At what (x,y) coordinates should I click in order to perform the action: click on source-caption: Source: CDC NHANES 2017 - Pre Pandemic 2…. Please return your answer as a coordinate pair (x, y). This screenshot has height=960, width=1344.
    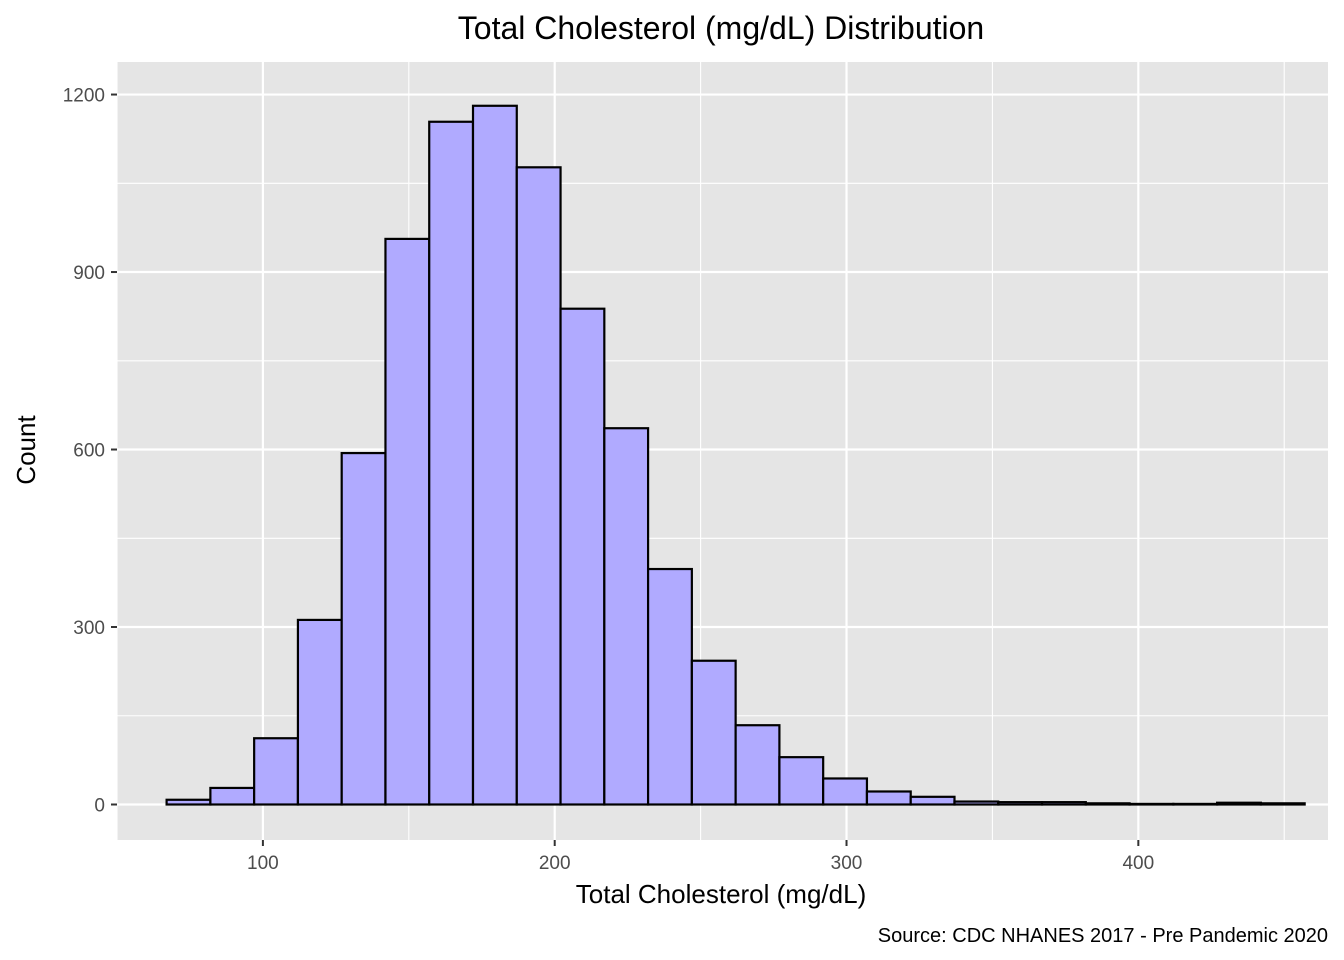
    Looking at the image, I should click on (1103, 936).